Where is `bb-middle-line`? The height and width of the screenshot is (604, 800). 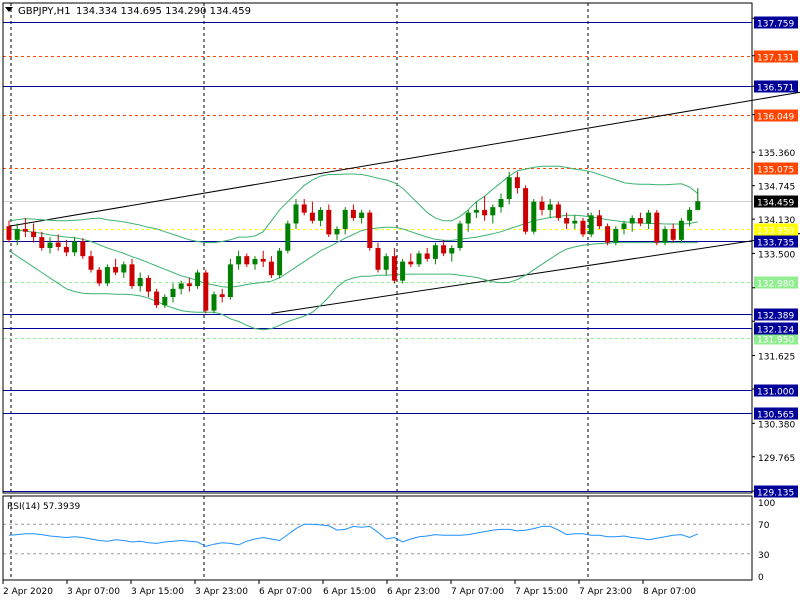
bb-middle-line is located at coordinates (353, 251).